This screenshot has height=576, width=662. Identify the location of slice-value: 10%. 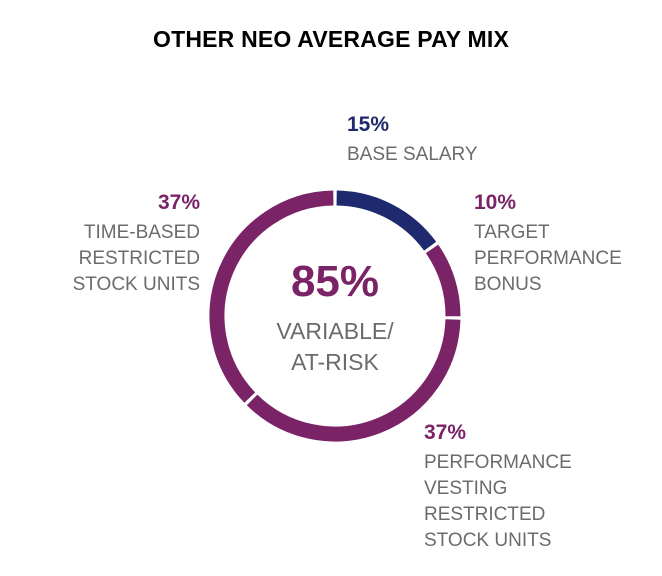
(495, 202).